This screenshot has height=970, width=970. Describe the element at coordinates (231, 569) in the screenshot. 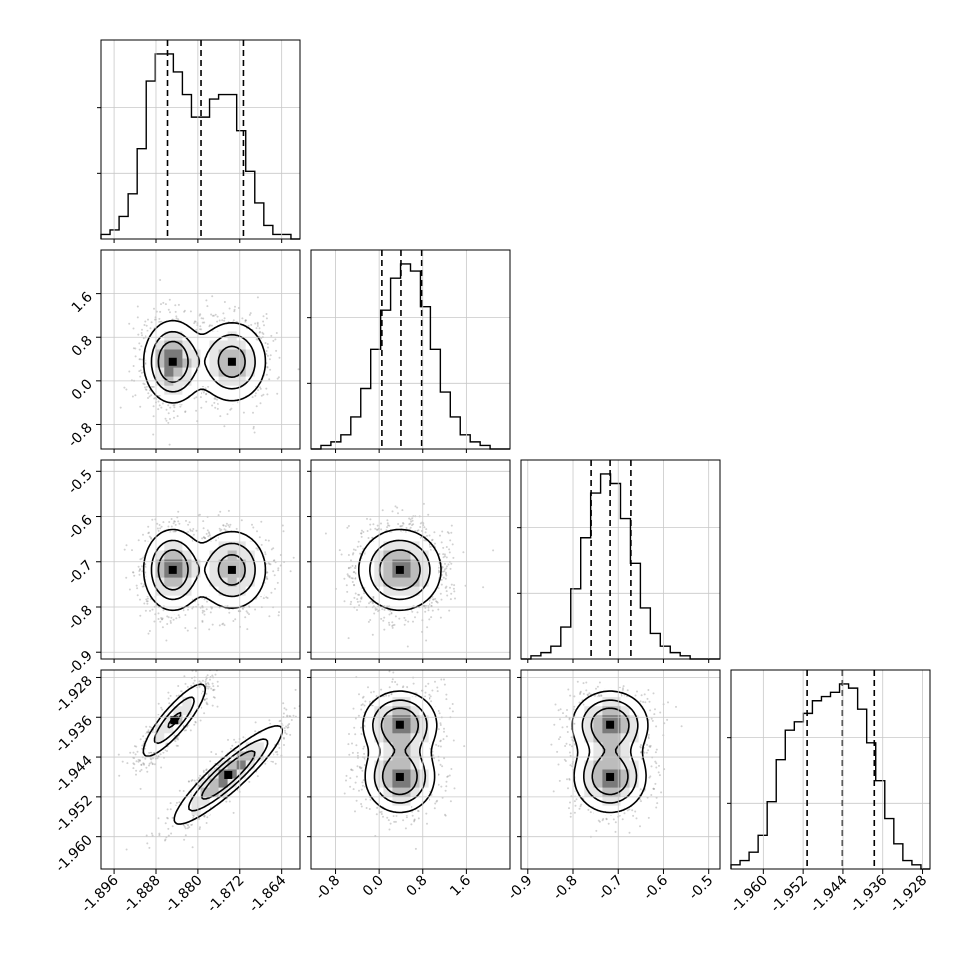

I see `density-peak` at that location.